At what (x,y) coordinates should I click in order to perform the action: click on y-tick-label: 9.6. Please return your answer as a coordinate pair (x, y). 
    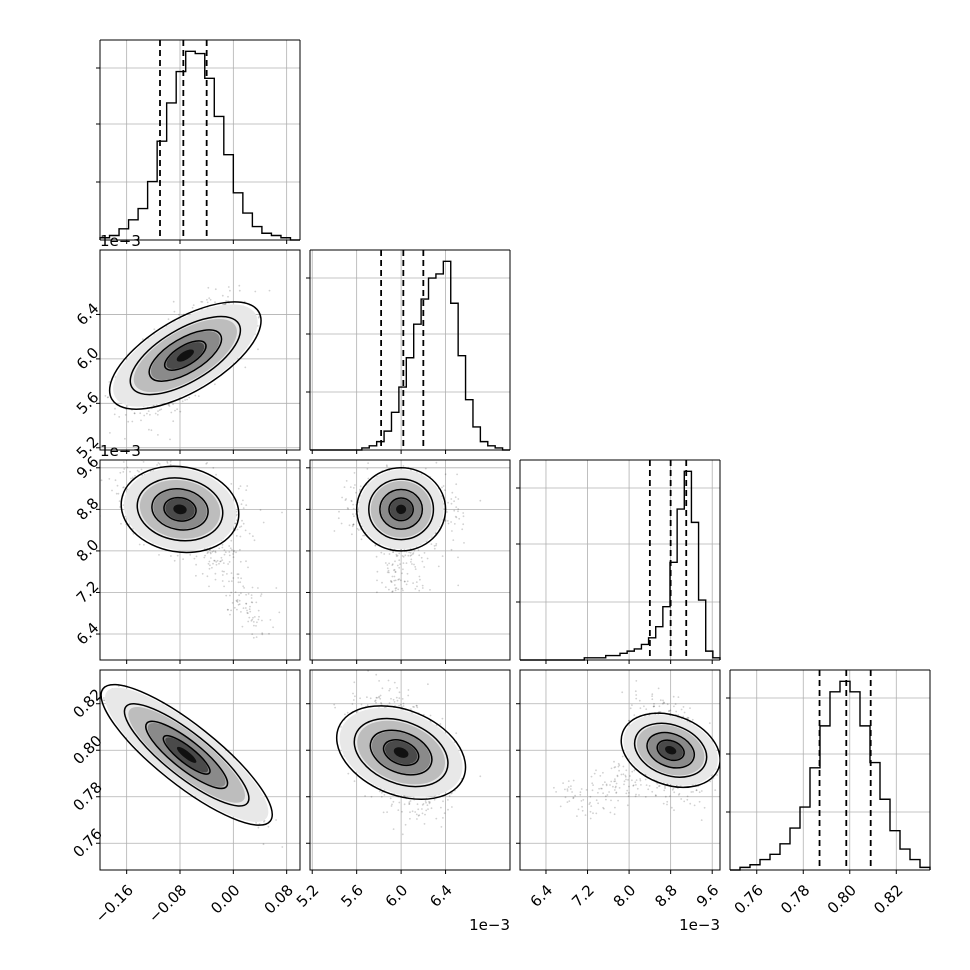
    Looking at the image, I should click on (88, 468).